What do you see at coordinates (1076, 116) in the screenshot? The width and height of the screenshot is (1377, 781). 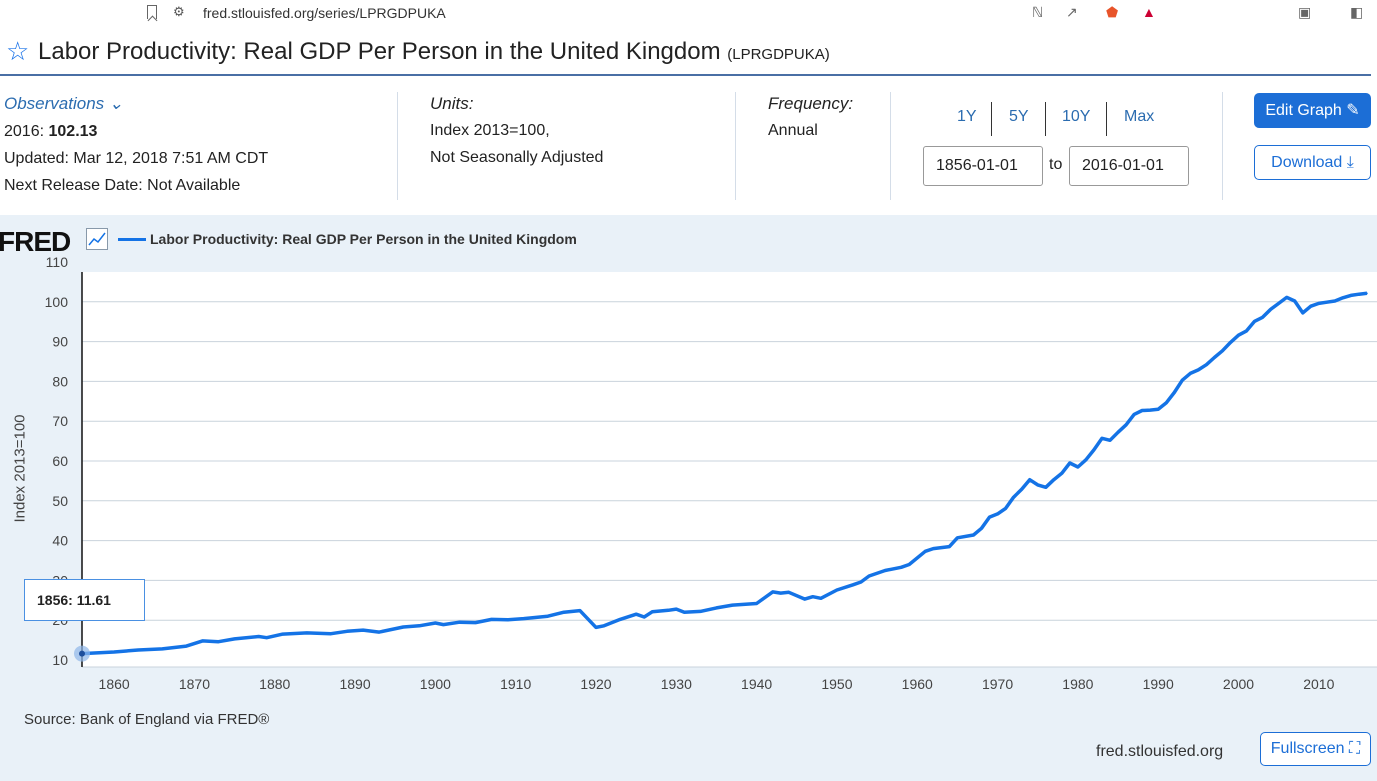 I see `range-10y-button: 10Y` at bounding box center [1076, 116].